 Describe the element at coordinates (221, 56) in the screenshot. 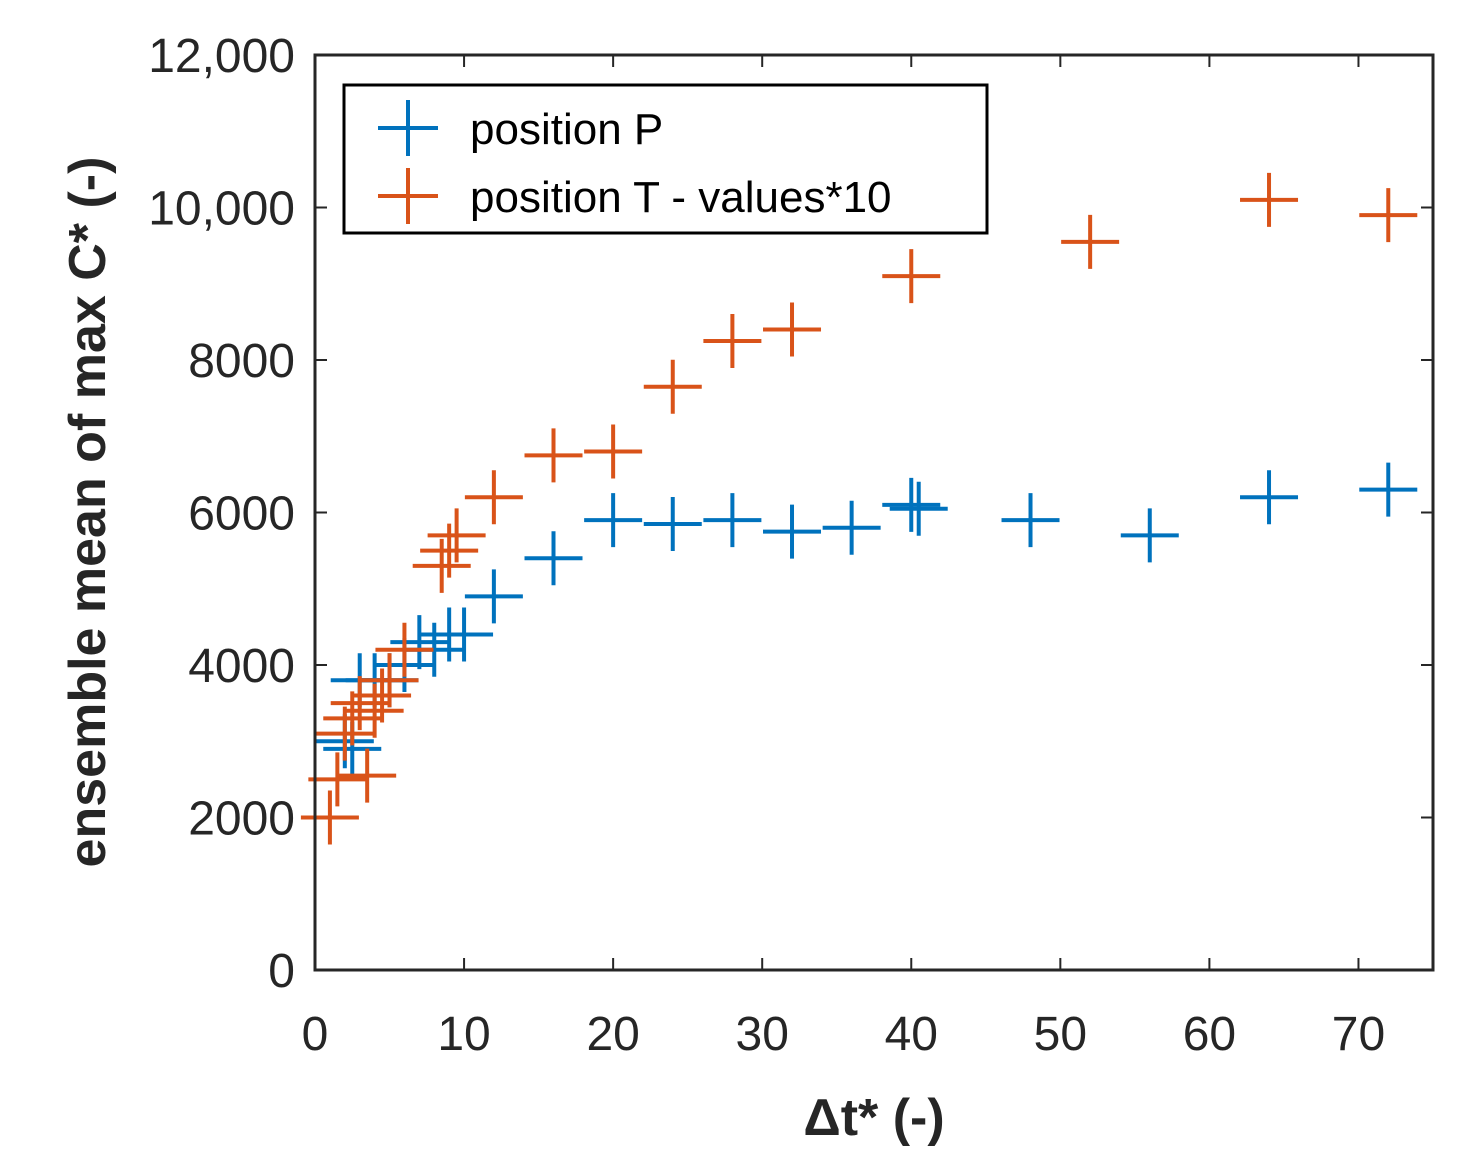

I see `y-tick-label: 12,000` at that location.